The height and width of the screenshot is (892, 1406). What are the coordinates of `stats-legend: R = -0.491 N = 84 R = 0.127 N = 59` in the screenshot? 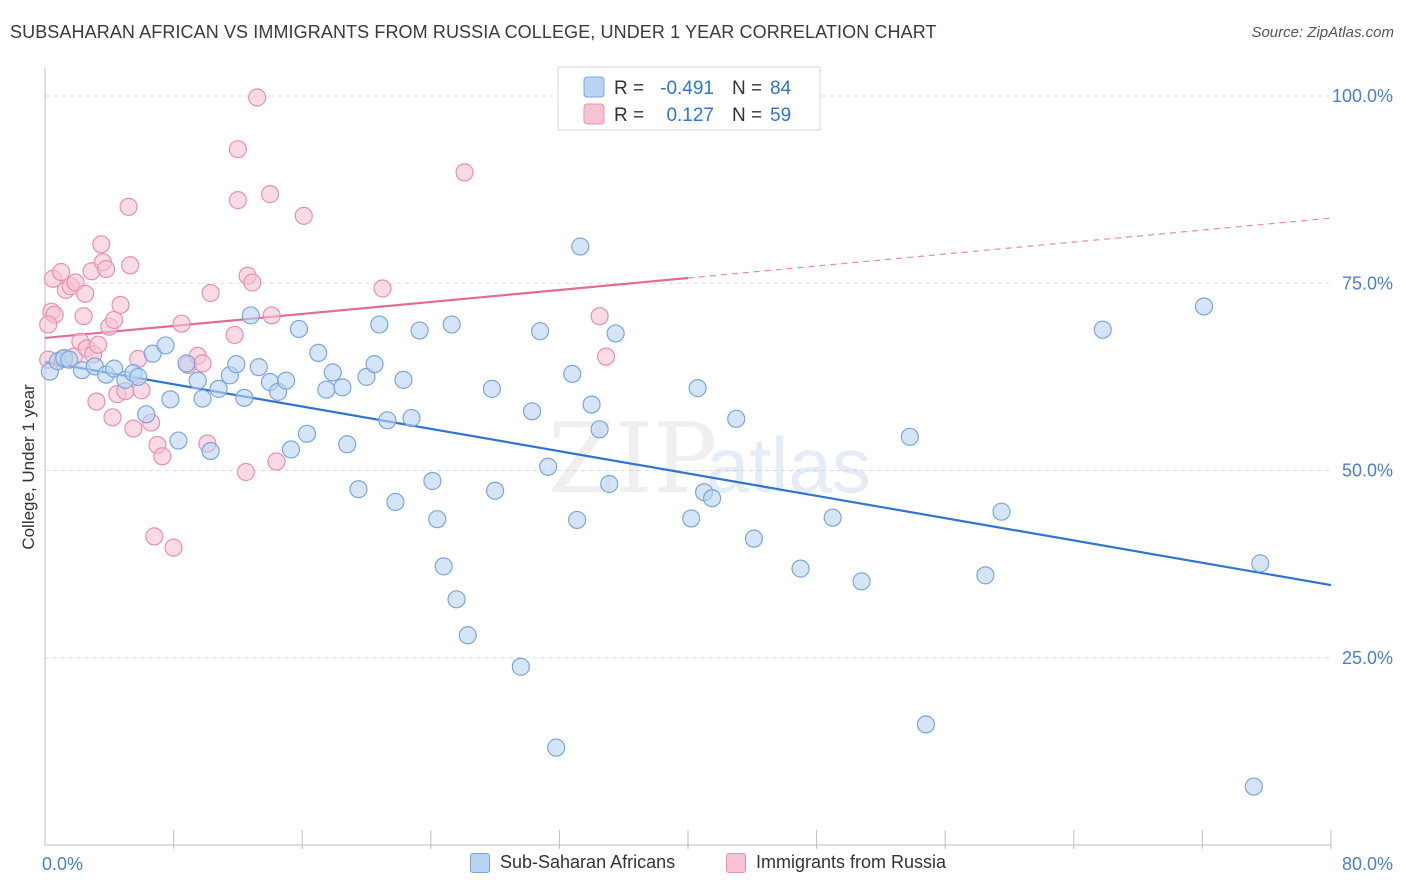 It's located at (689, 98).